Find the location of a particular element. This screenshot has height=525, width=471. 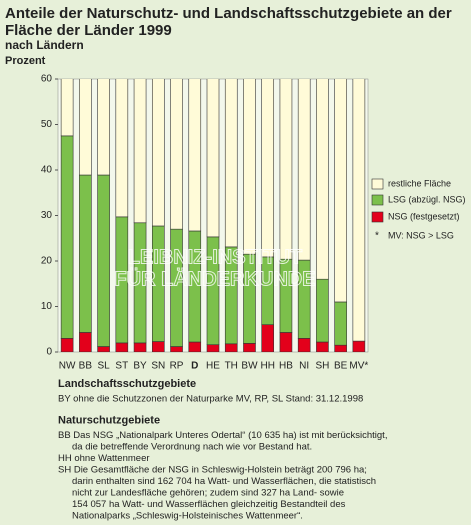

x-tick-label: D is located at coordinates (194, 366).